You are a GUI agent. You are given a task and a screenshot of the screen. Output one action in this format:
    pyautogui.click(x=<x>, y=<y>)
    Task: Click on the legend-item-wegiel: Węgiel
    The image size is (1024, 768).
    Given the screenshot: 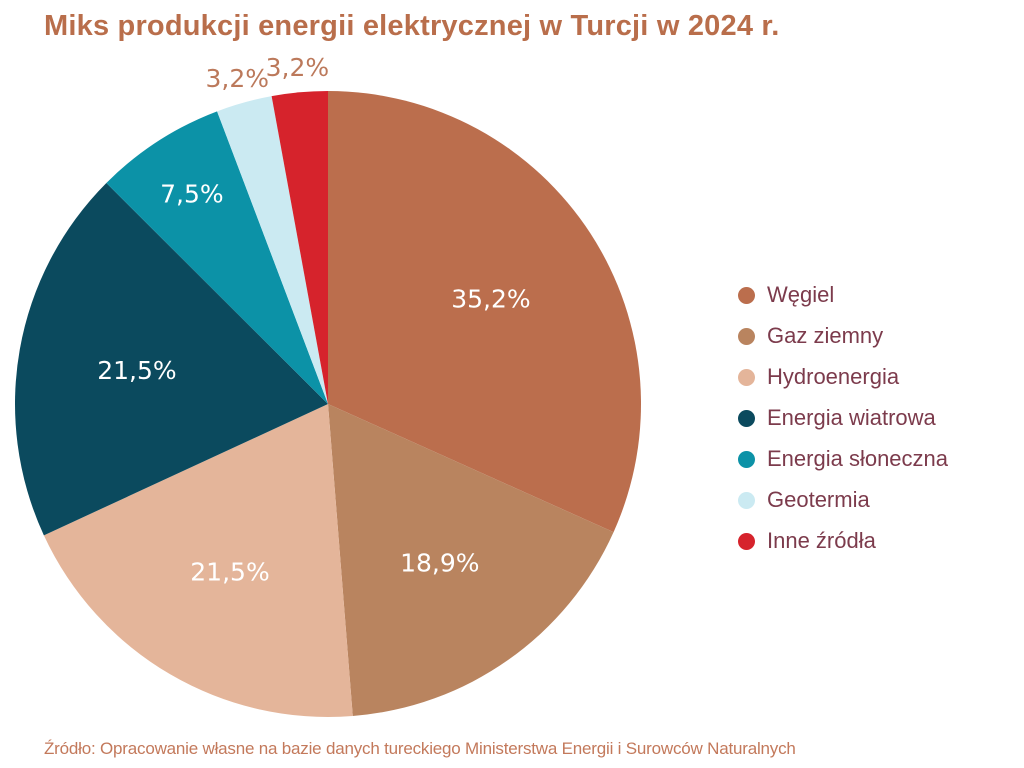 What is the action you would take?
    pyautogui.click(x=843, y=294)
    